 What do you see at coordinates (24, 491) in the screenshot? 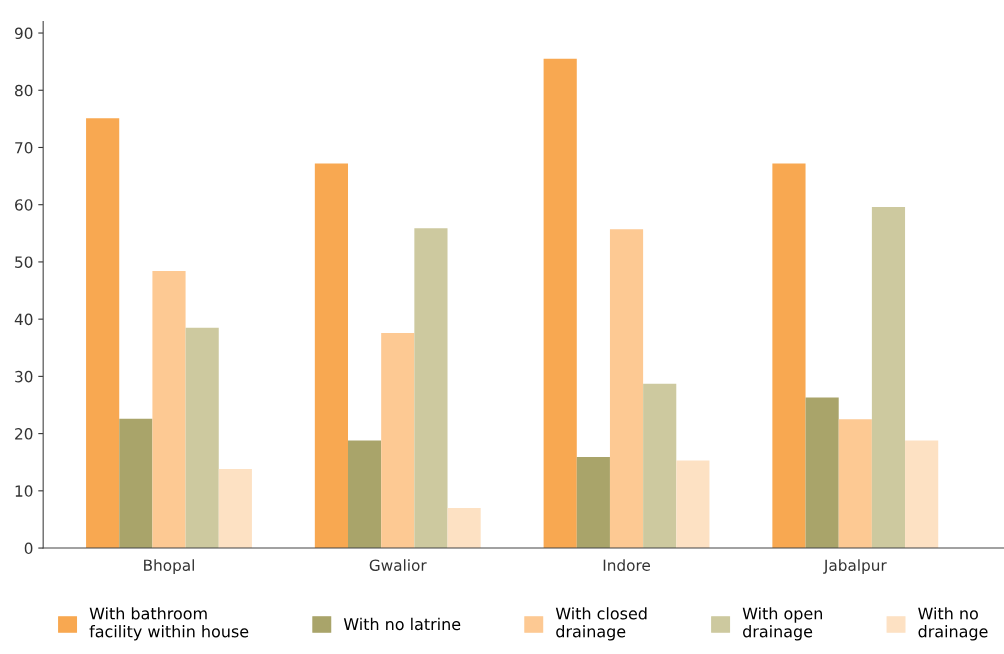
I see `y-tick-label: 10` at bounding box center [24, 491].